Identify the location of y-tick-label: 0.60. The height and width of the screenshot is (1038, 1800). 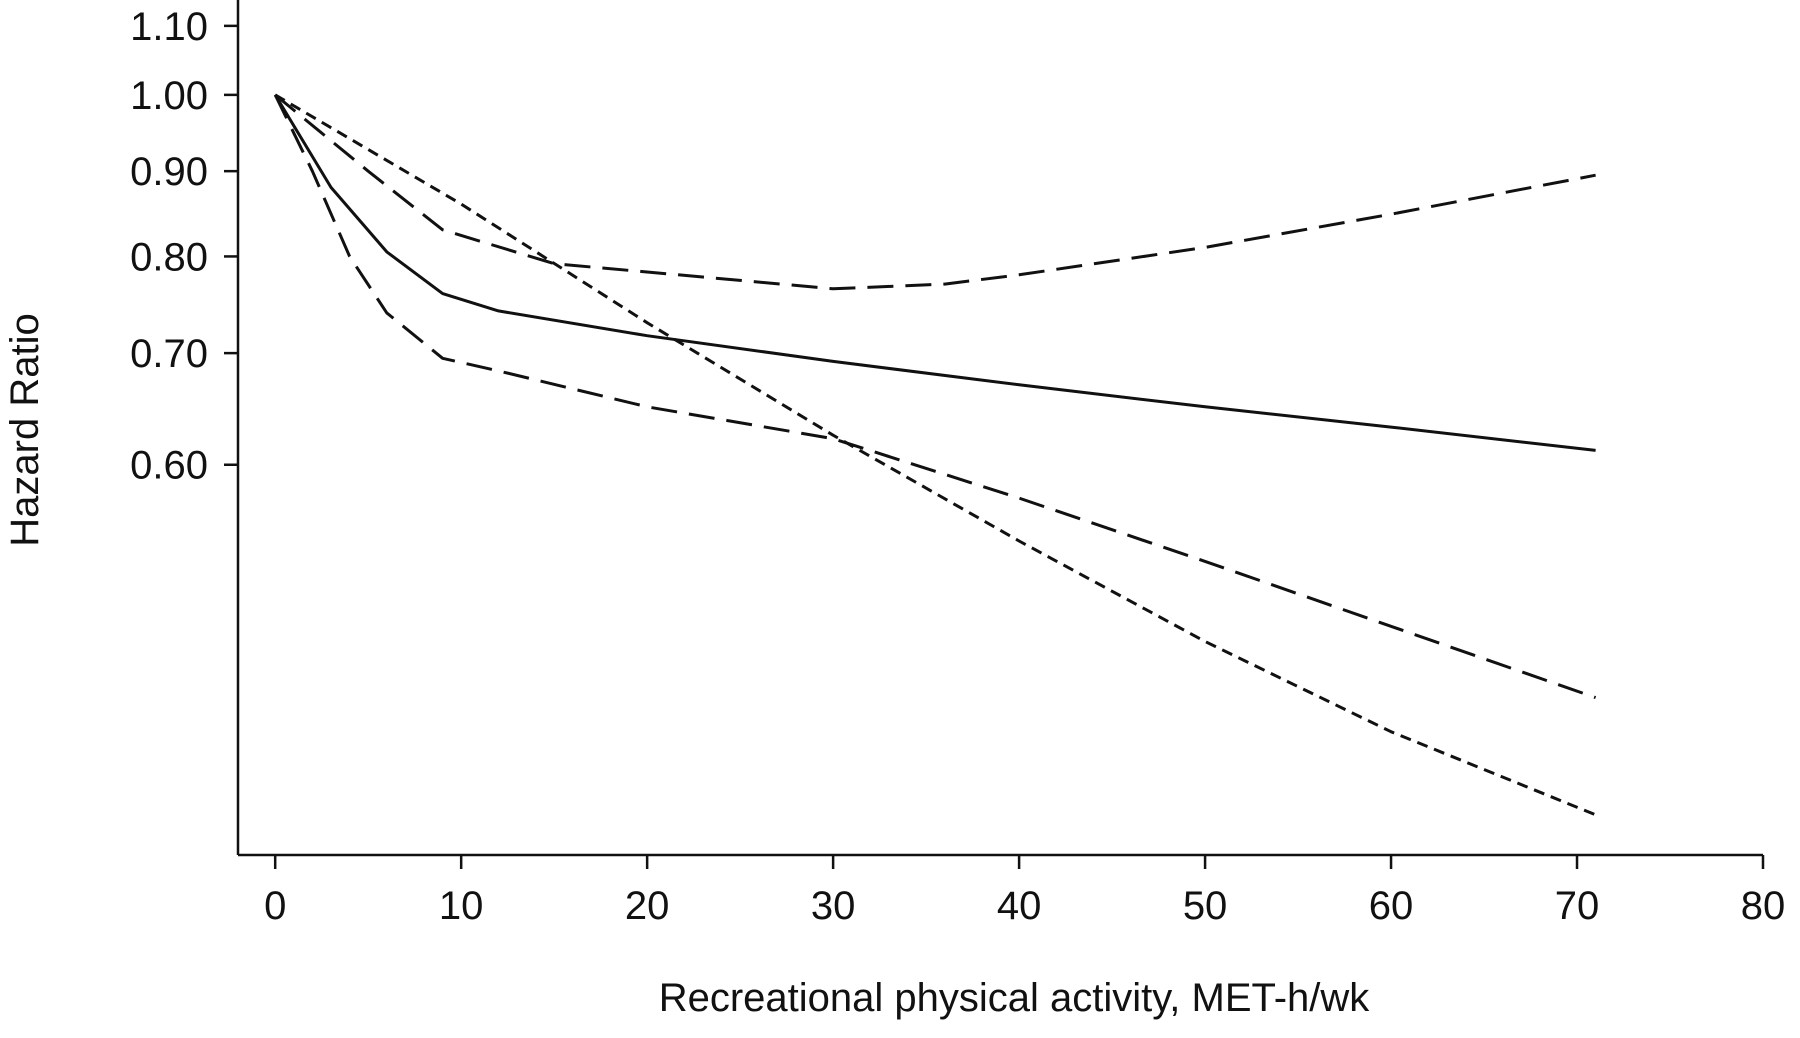
(169, 466).